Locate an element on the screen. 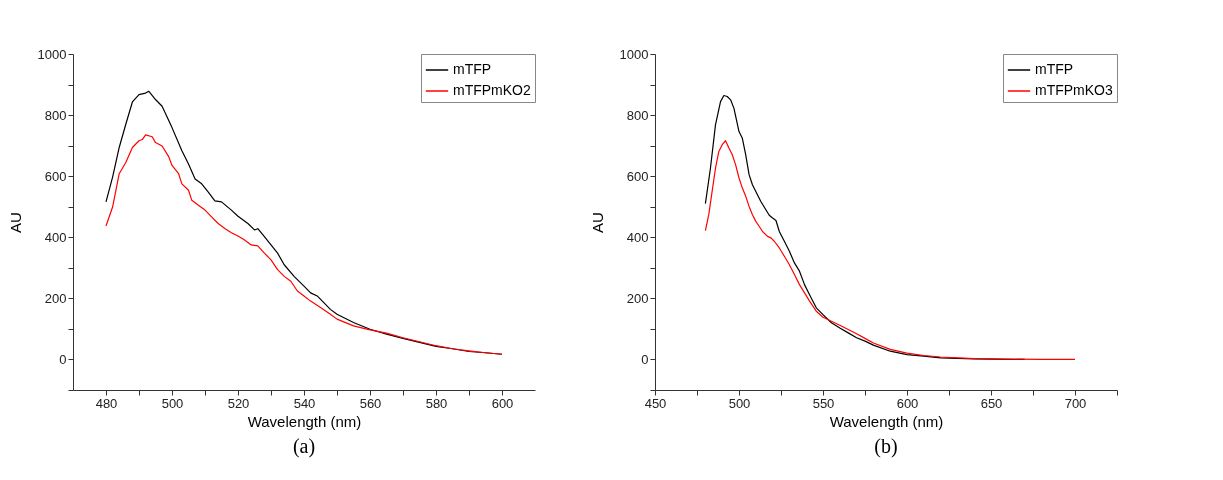 This screenshot has height=480, width=1223. x-tick-label: 650 is located at coordinates (991, 403).